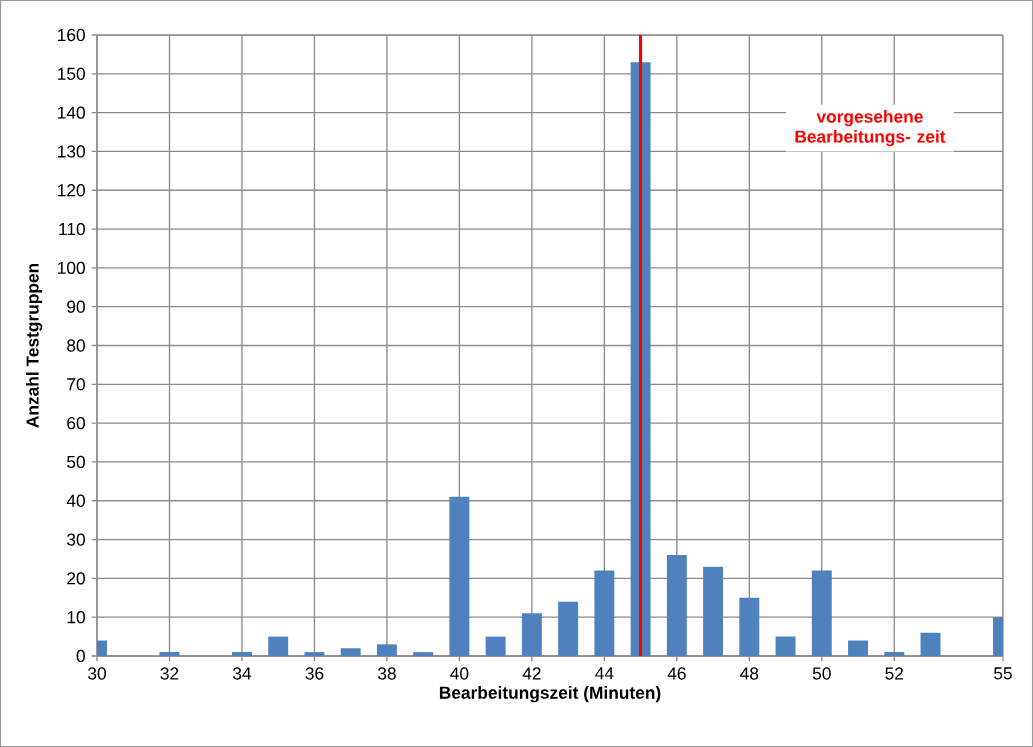 The width and height of the screenshot is (1033, 747). Describe the element at coordinates (72, 229) in the screenshot. I see `y-tick-label: 110` at that location.